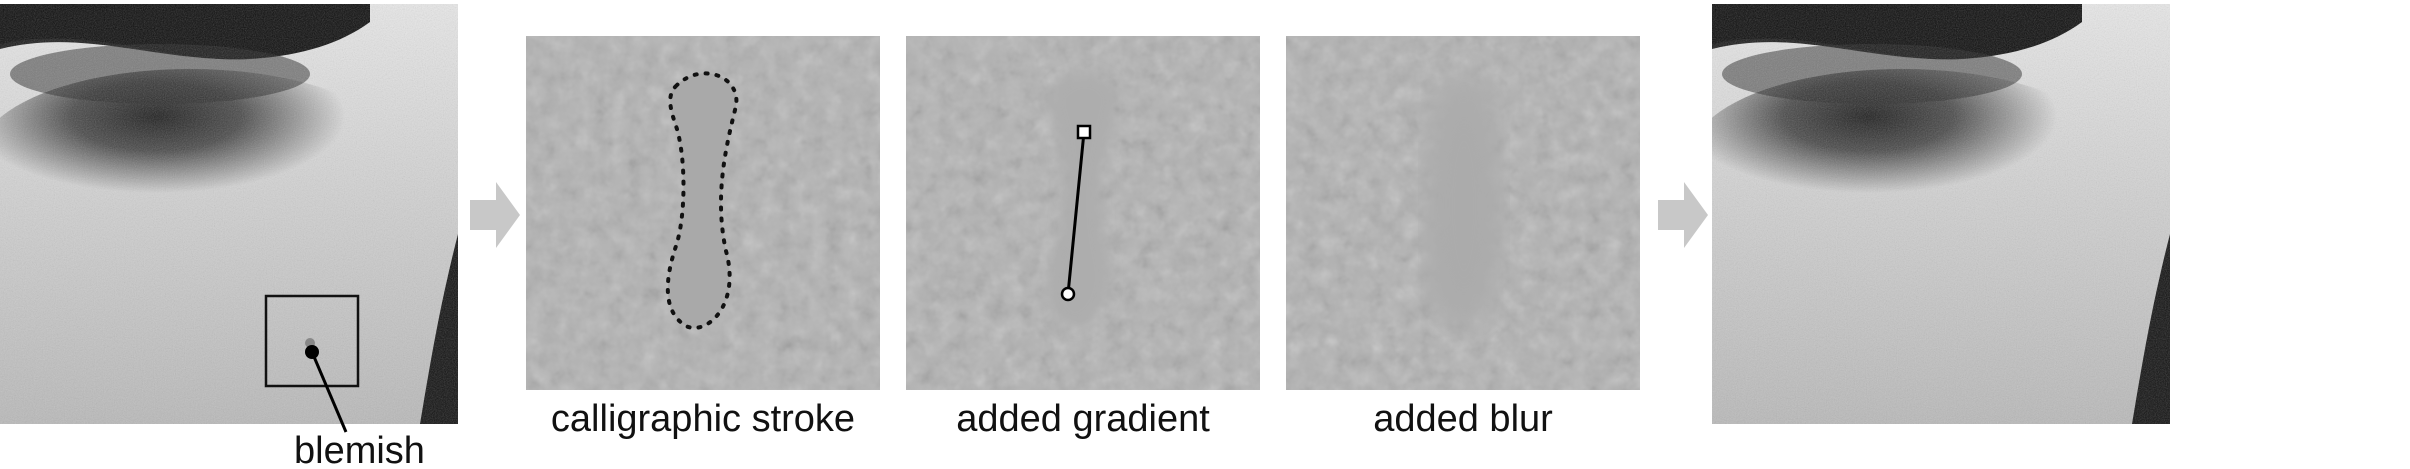  What do you see at coordinates (1084, 132) in the screenshot?
I see `square-handle-icon` at bounding box center [1084, 132].